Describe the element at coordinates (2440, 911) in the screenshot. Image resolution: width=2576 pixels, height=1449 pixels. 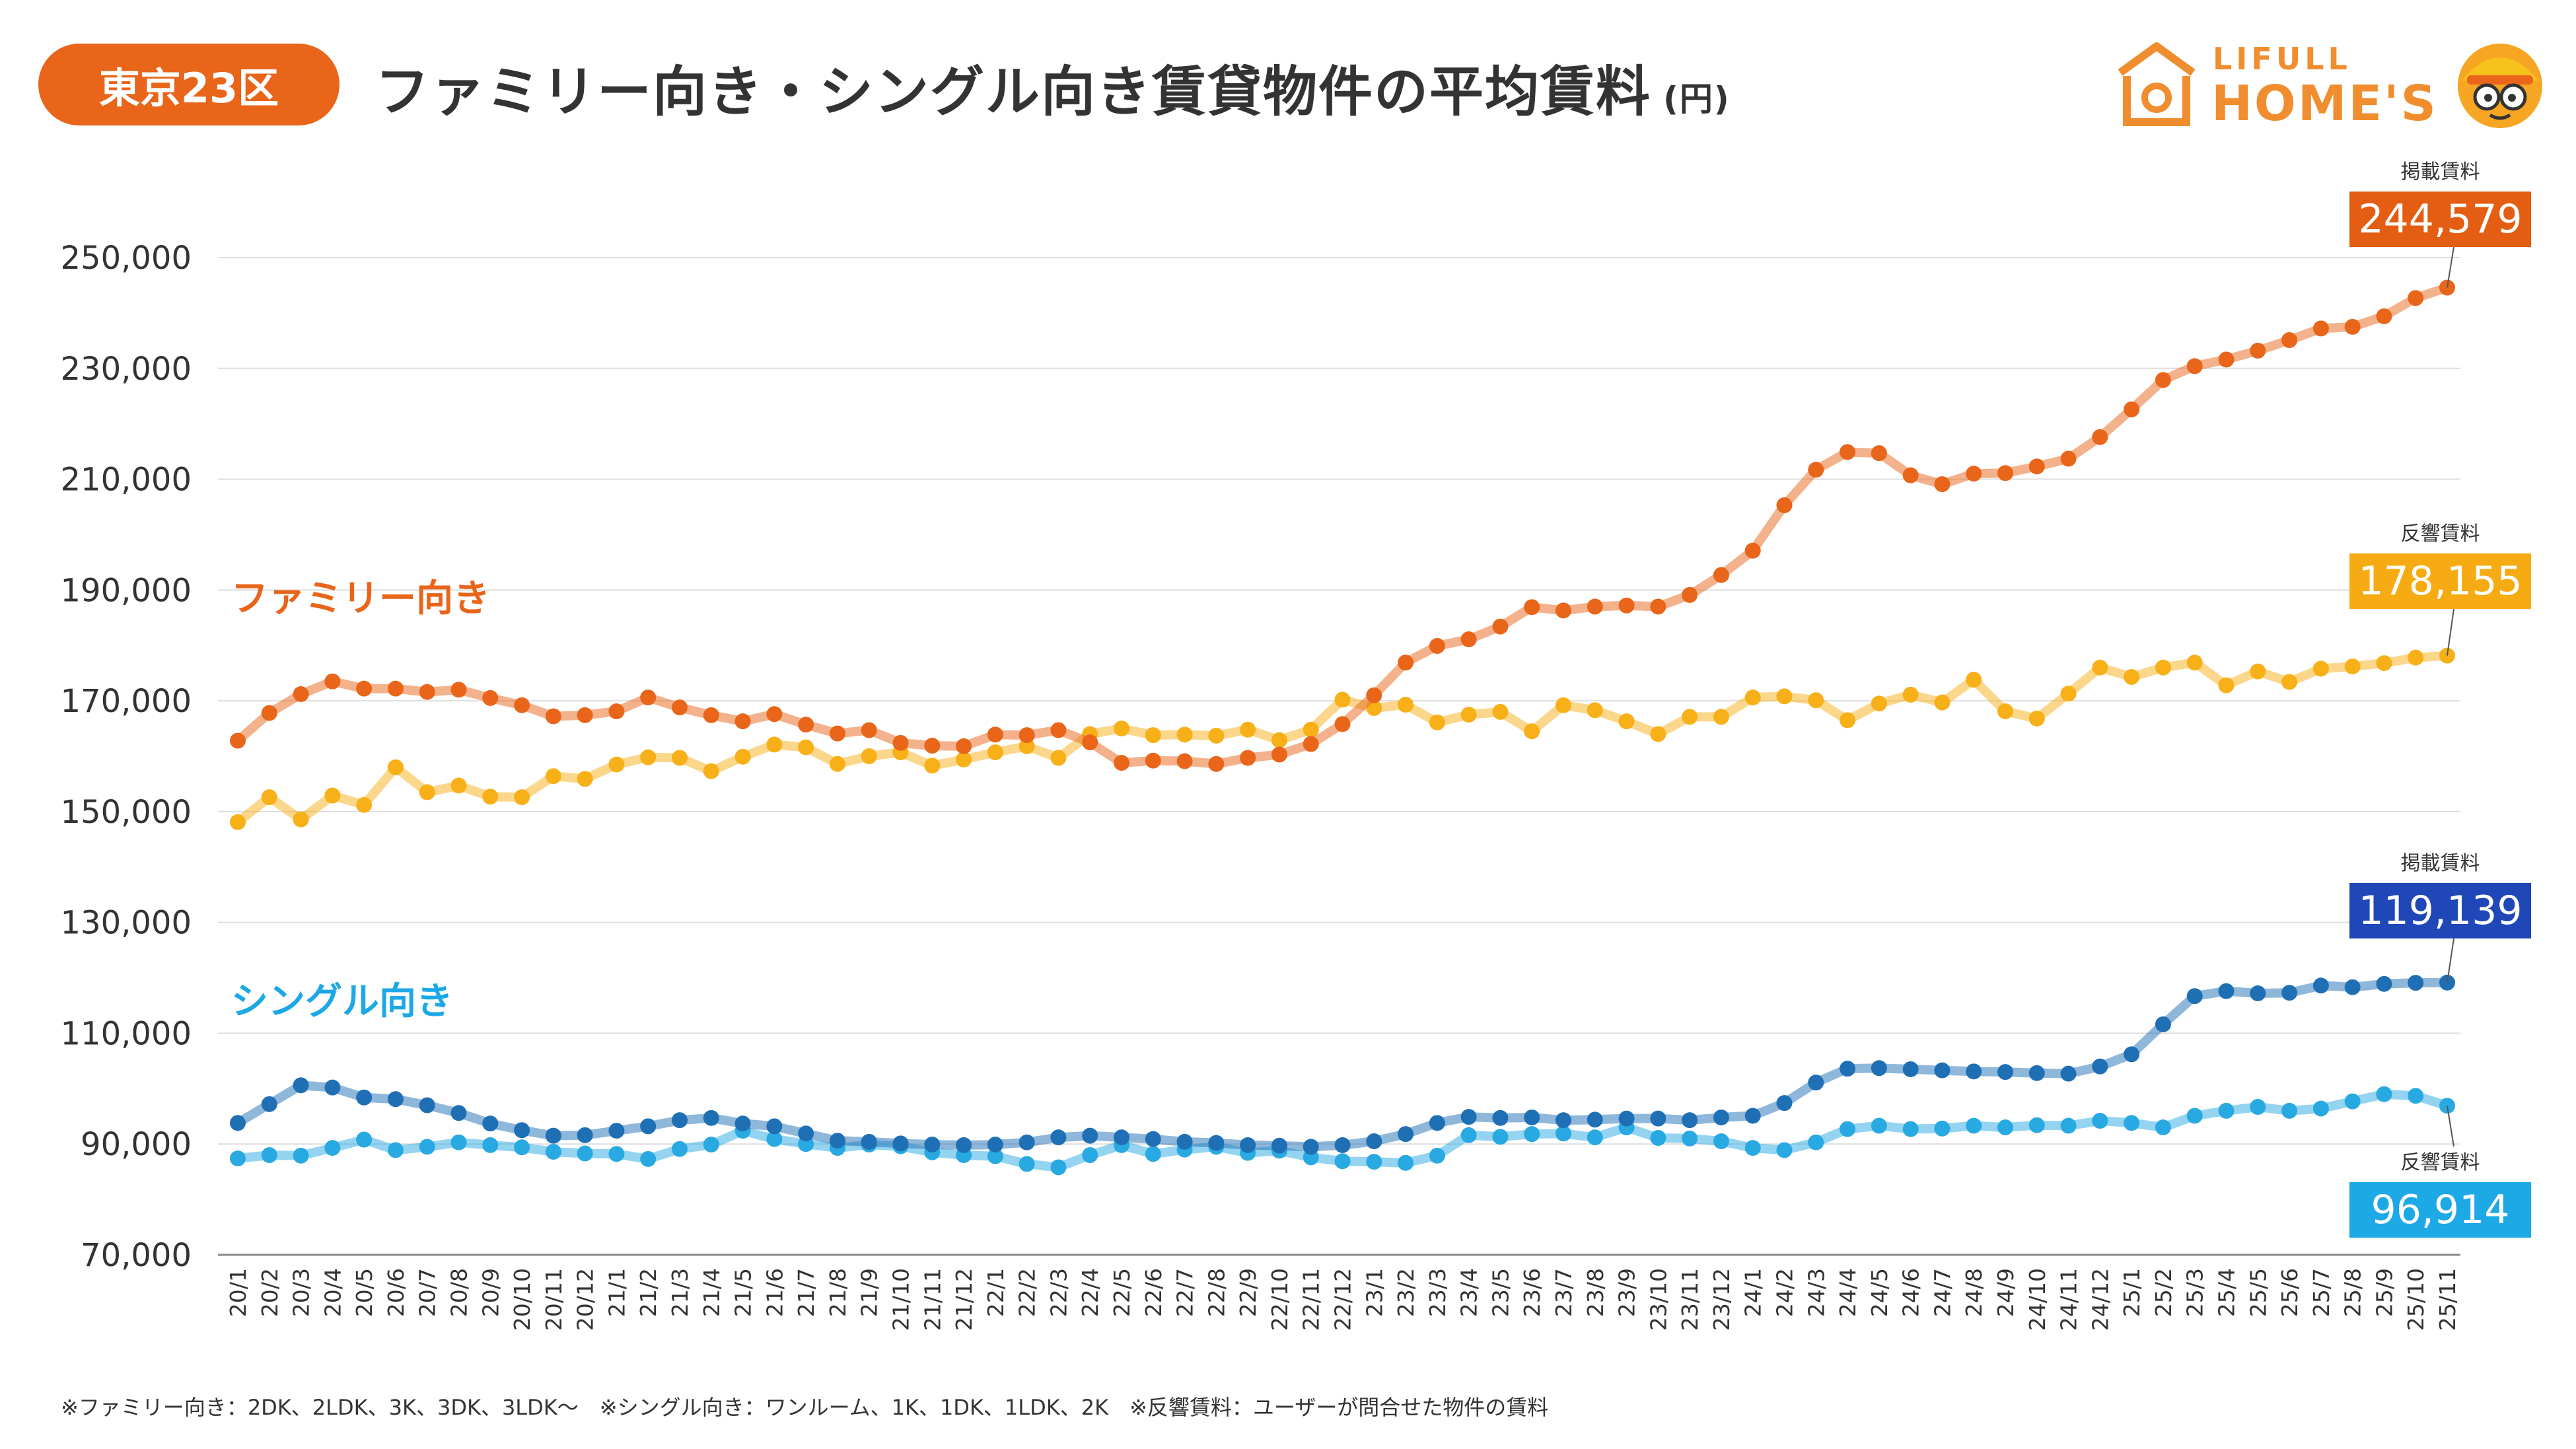
I see `badge-value-single_listed: 119,139` at that location.